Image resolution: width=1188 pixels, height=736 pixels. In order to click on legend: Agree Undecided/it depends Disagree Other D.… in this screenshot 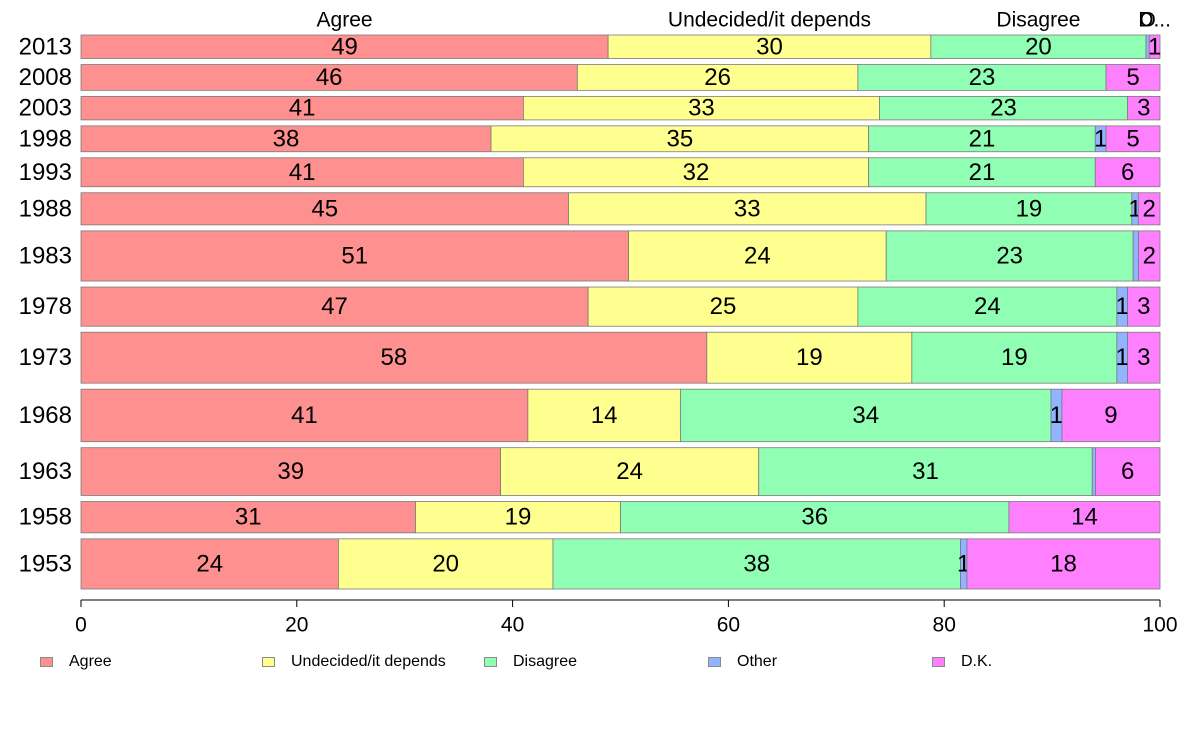, I will do `click(594, 662)`.